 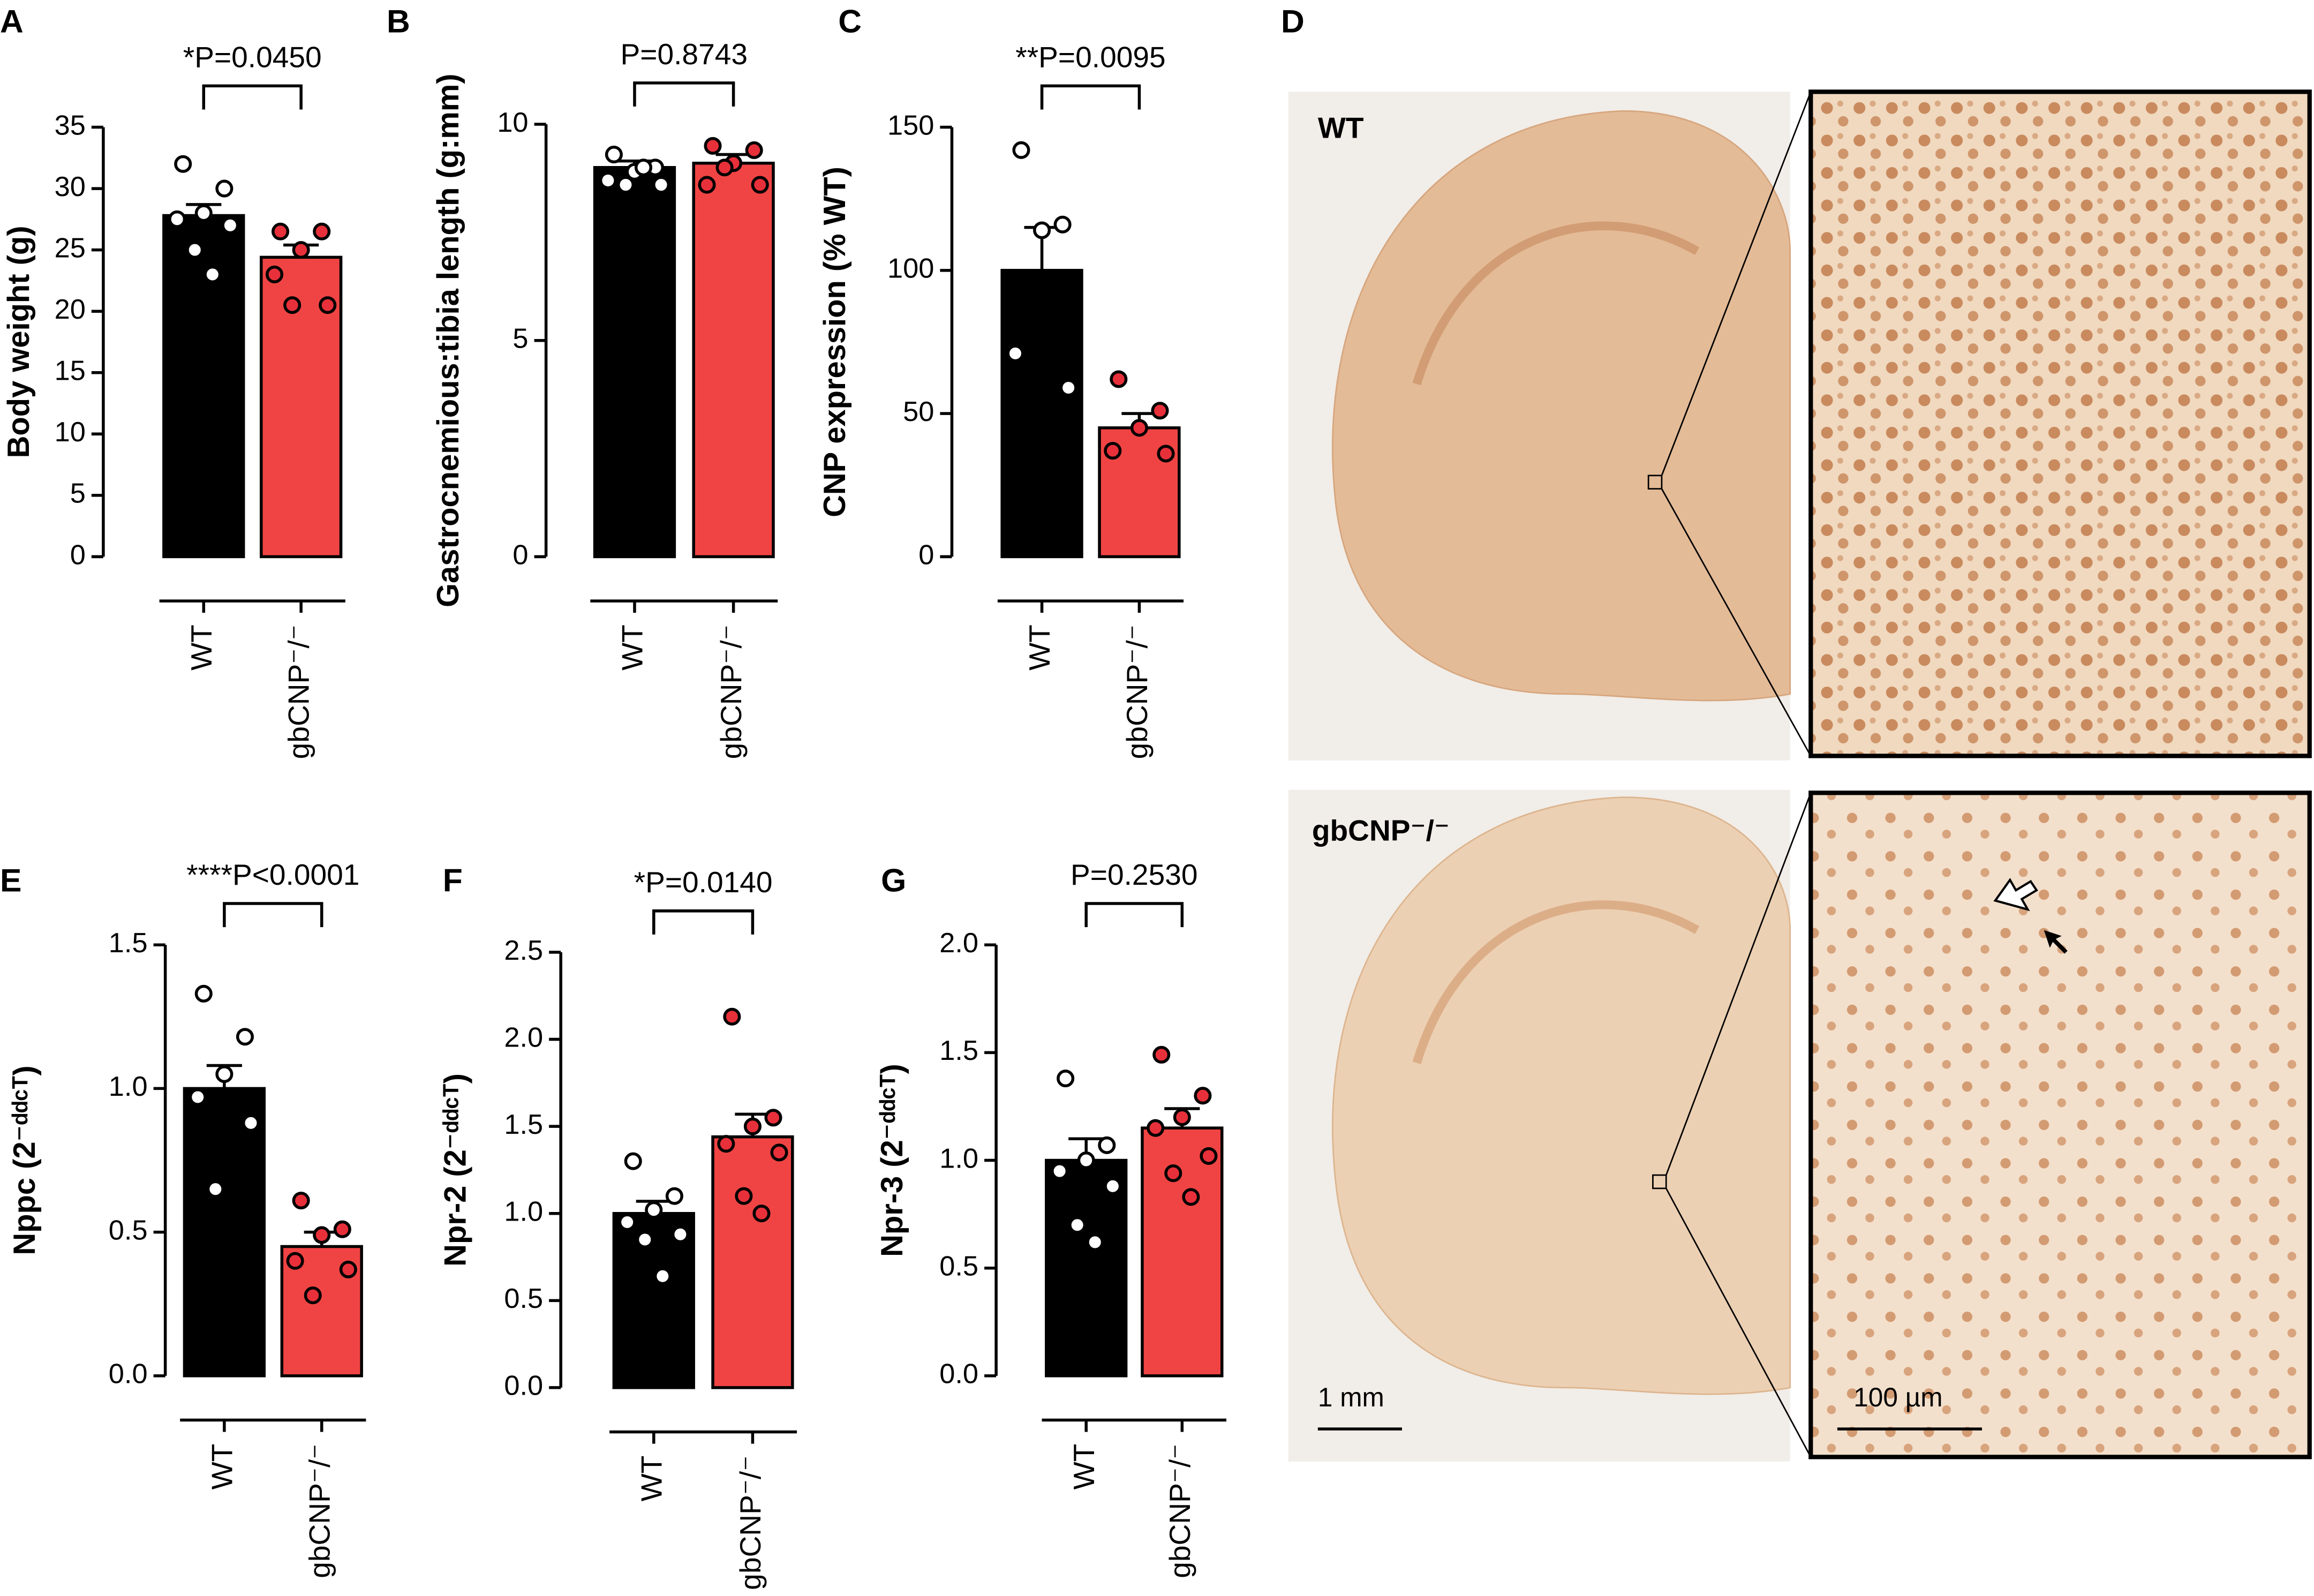 What do you see at coordinates (10, 880) in the screenshot?
I see `panel-letter: E` at bounding box center [10, 880].